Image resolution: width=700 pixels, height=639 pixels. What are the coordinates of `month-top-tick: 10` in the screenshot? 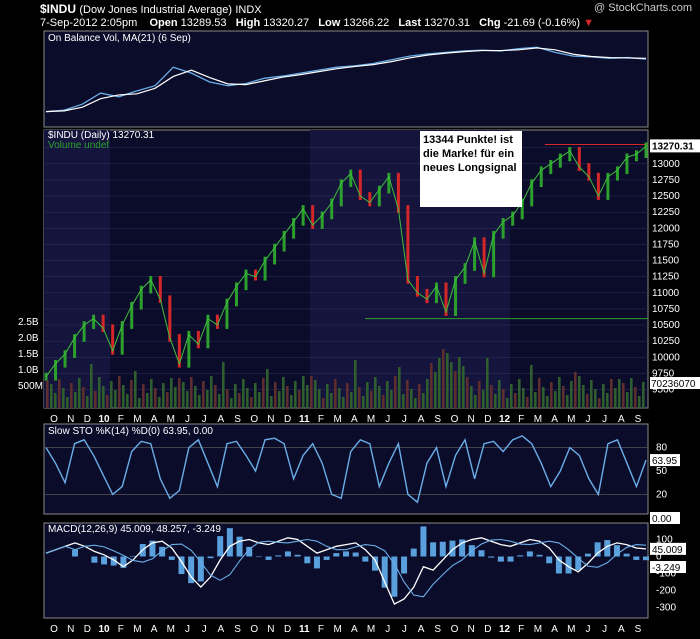 It's located at (104, 419).